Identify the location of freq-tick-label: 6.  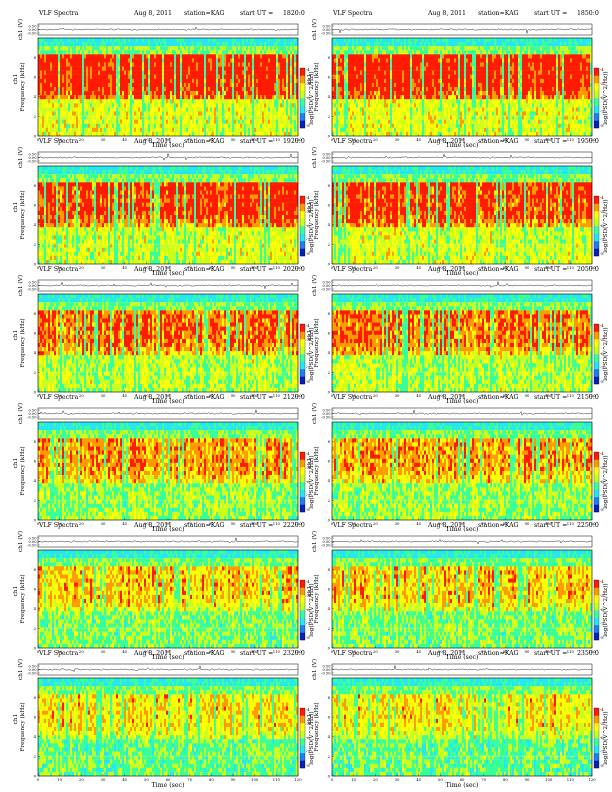
(35, 205).